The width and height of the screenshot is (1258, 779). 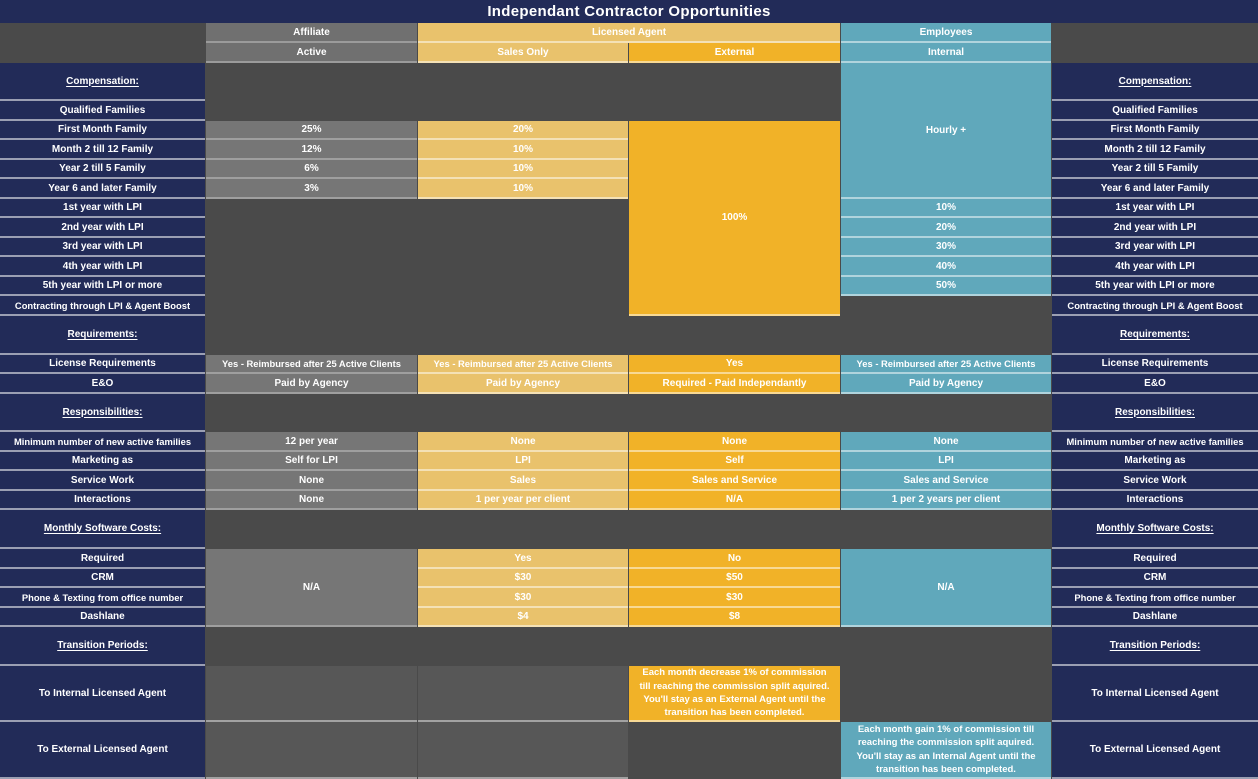 I want to click on cell-eo-external: Required - Paid Independantly, so click(x=734, y=384).